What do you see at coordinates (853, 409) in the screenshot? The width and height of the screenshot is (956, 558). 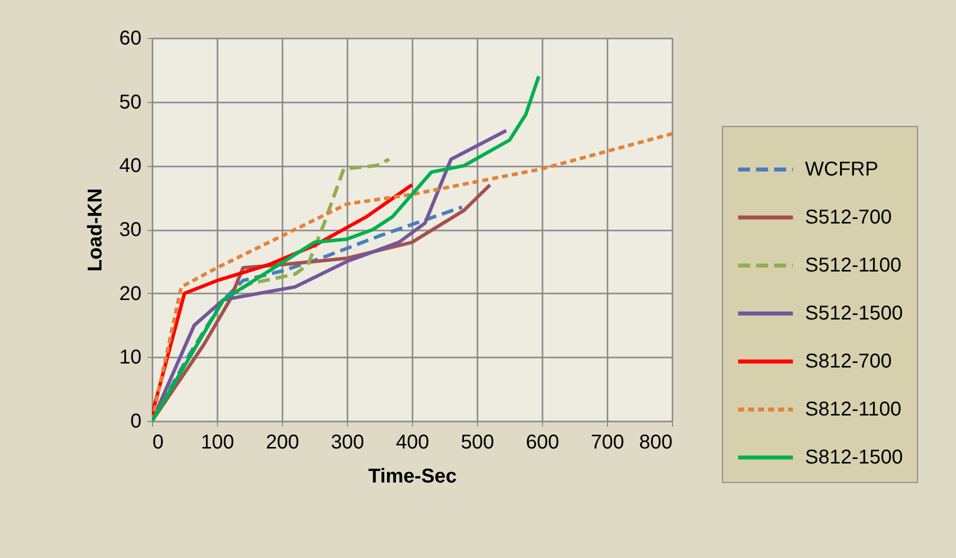 I see `legend-label: S812-1100` at bounding box center [853, 409].